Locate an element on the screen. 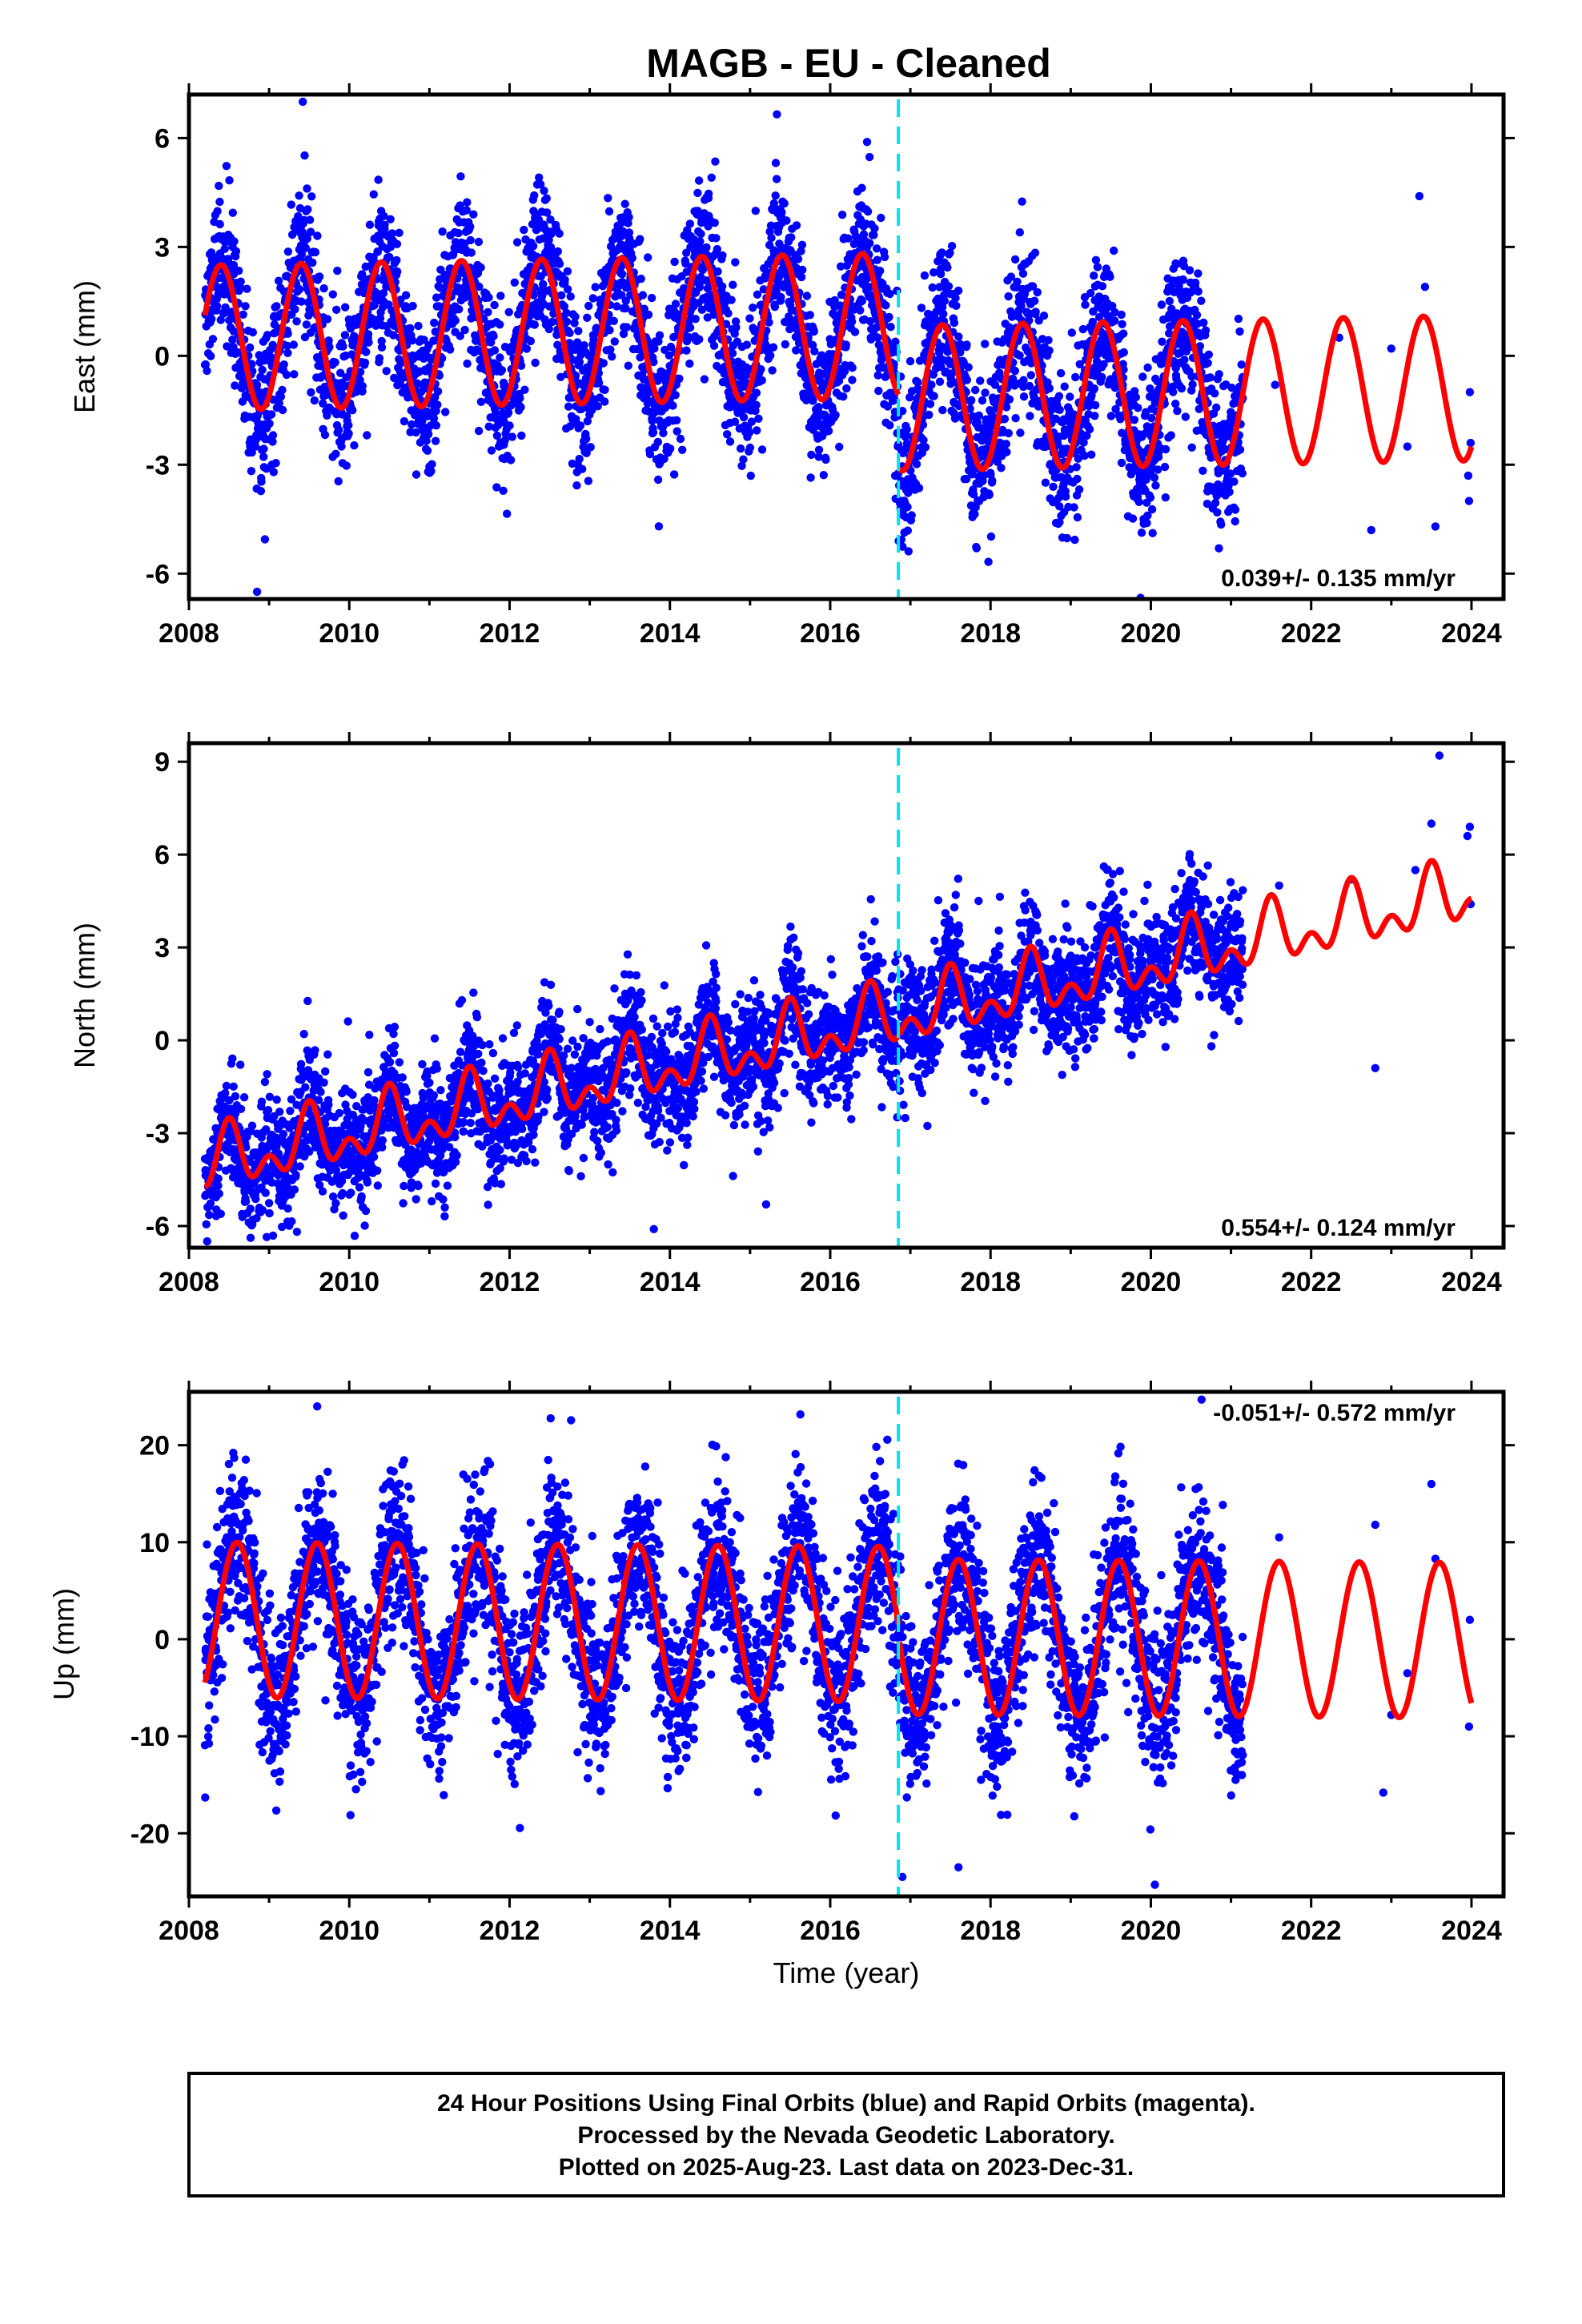 The height and width of the screenshot is (2324, 1582). x-tick-label: 2010 is located at coordinates (349, 633).